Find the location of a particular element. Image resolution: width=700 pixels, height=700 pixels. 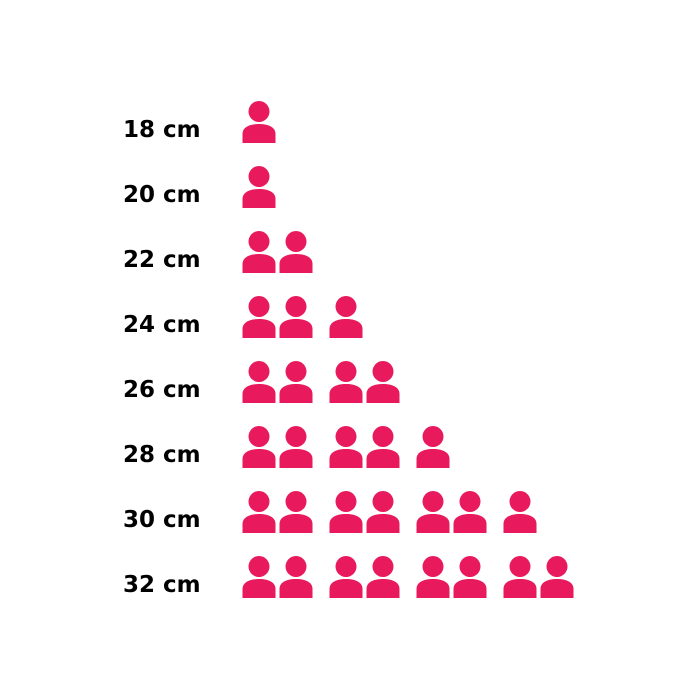

chart-row: 32 cm is located at coordinates (348, 584).